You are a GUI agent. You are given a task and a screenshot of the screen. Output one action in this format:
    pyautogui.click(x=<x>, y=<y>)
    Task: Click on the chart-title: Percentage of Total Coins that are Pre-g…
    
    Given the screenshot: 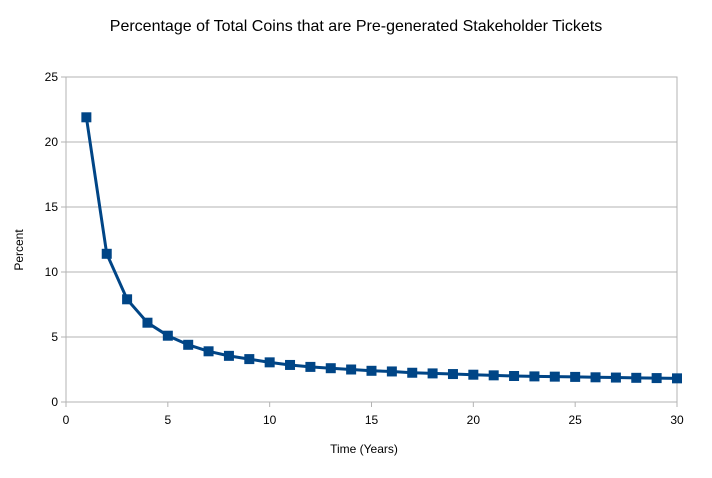 What is the action you would take?
    pyautogui.click(x=356, y=26)
    